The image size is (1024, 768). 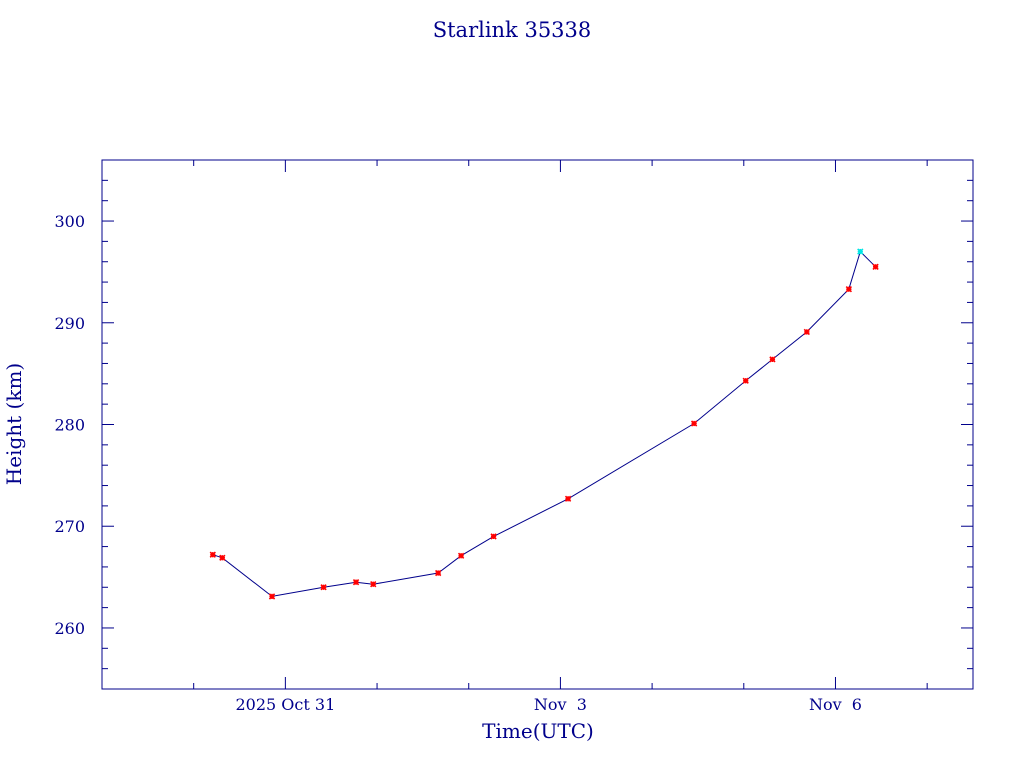 What do you see at coordinates (69, 221) in the screenshot?
I see `y-tick-label: 300` at bounding box center [69, 221].